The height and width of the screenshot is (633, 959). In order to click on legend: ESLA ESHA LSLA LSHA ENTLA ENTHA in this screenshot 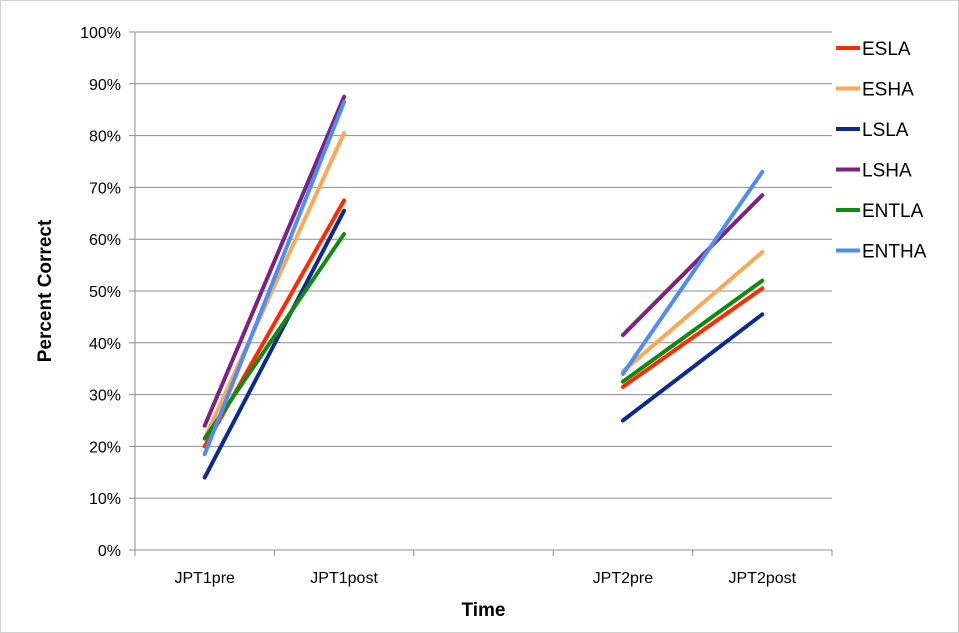, I will do `click(881, 151)`.